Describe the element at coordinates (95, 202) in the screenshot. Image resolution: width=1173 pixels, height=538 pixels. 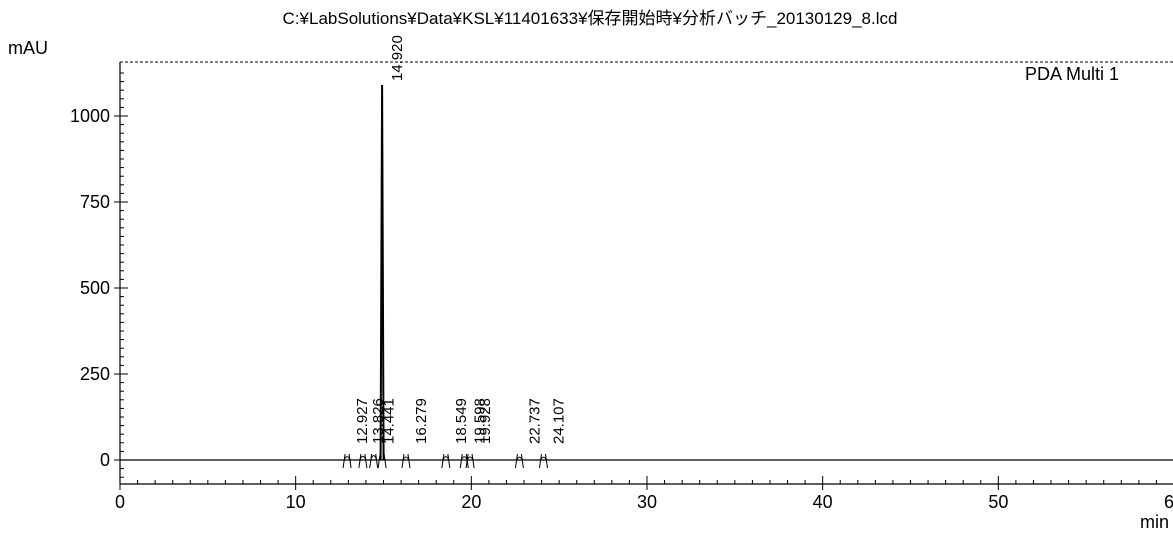
I see `y-tick-label: 750` at that location.